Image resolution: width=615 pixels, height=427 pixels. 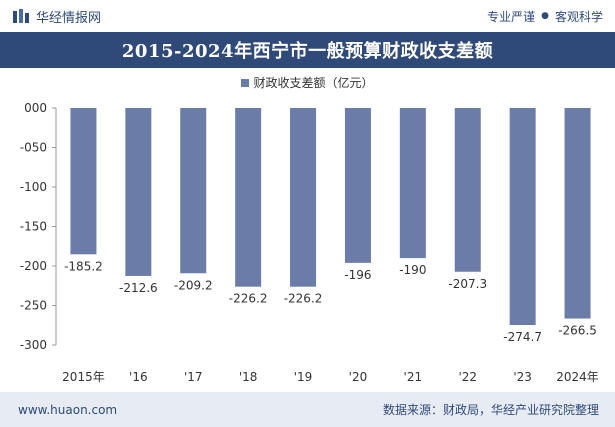 What do you see at coordinates (33, 266) in the screenshot?
I see `y-tick-label: -200` at bounding box center [33, 266].